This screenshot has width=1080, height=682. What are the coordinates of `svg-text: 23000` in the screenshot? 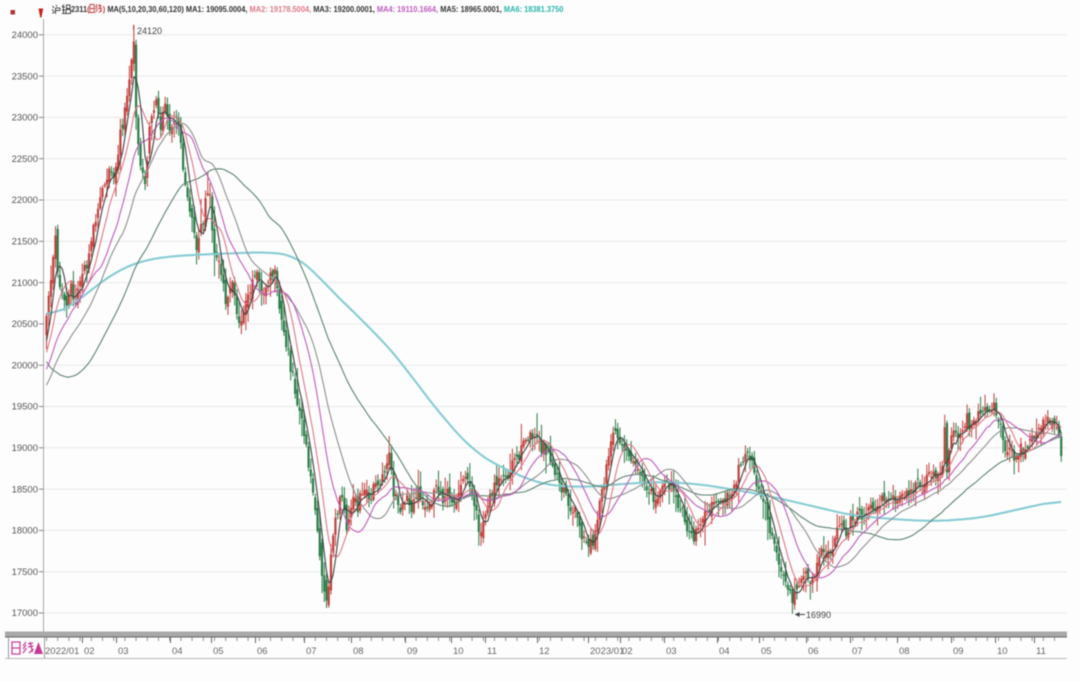 It's located at (25, 118).